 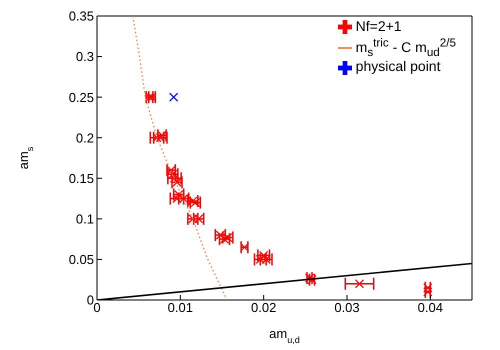 I want to click on x-tick-label: 0.03, so click(x=347, y=308).